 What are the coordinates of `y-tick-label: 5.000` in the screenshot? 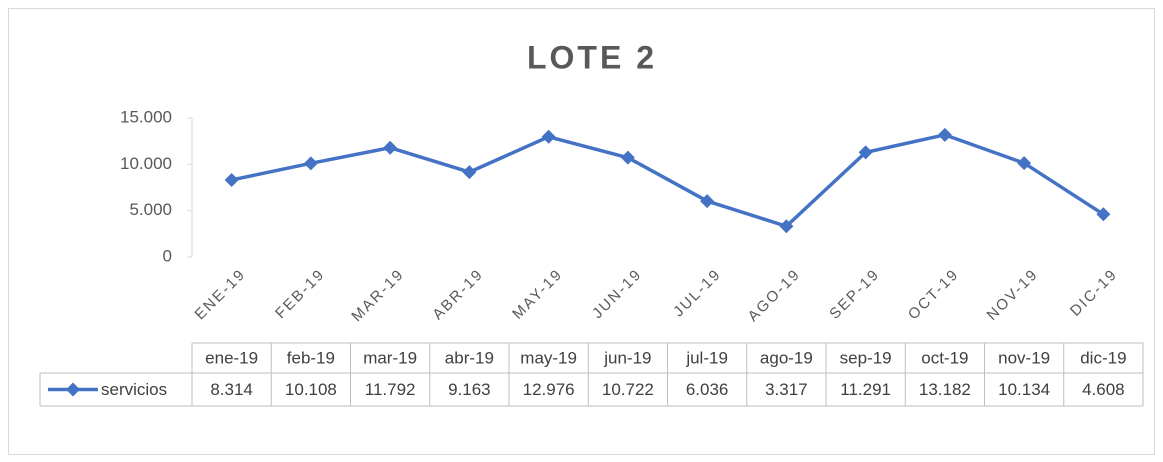 It's located at (150, 209).